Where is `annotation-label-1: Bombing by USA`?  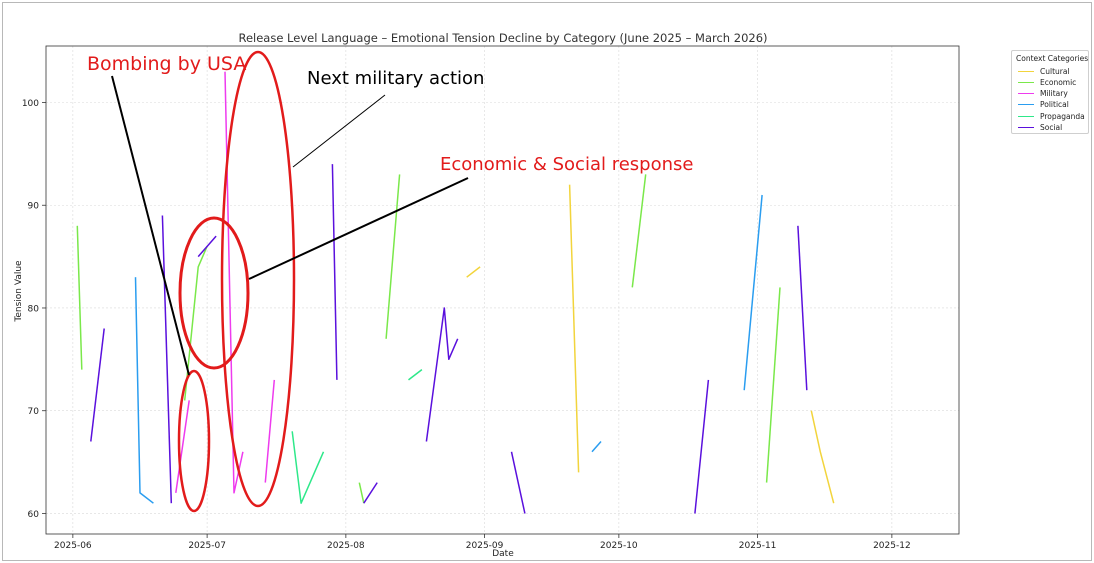 annotation-label-1: Bombing by USA is located at coordinates (166, 64).